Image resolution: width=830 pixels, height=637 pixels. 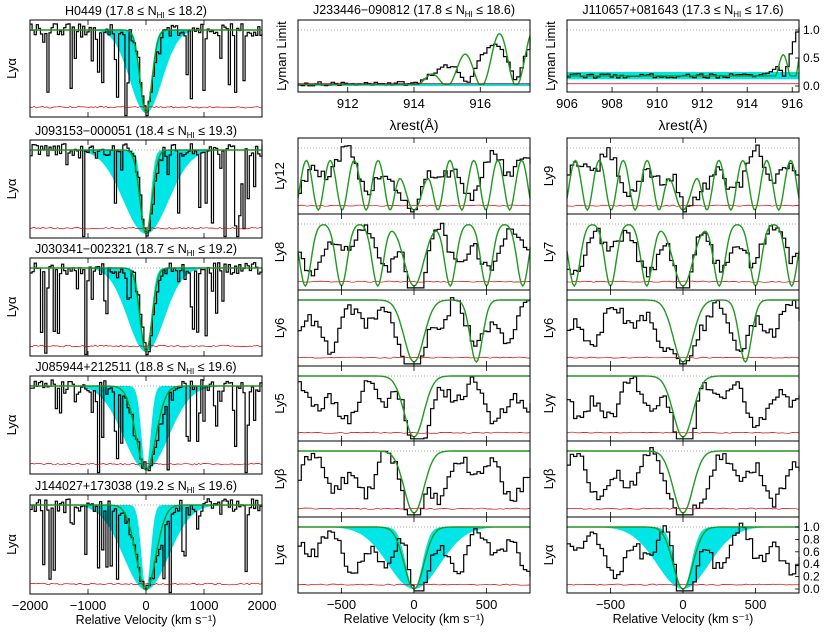 I want to click on panel-title: J144027+173038 (19.2 ≤ NHI ≤ 19.6), so click(x=136, y=487).